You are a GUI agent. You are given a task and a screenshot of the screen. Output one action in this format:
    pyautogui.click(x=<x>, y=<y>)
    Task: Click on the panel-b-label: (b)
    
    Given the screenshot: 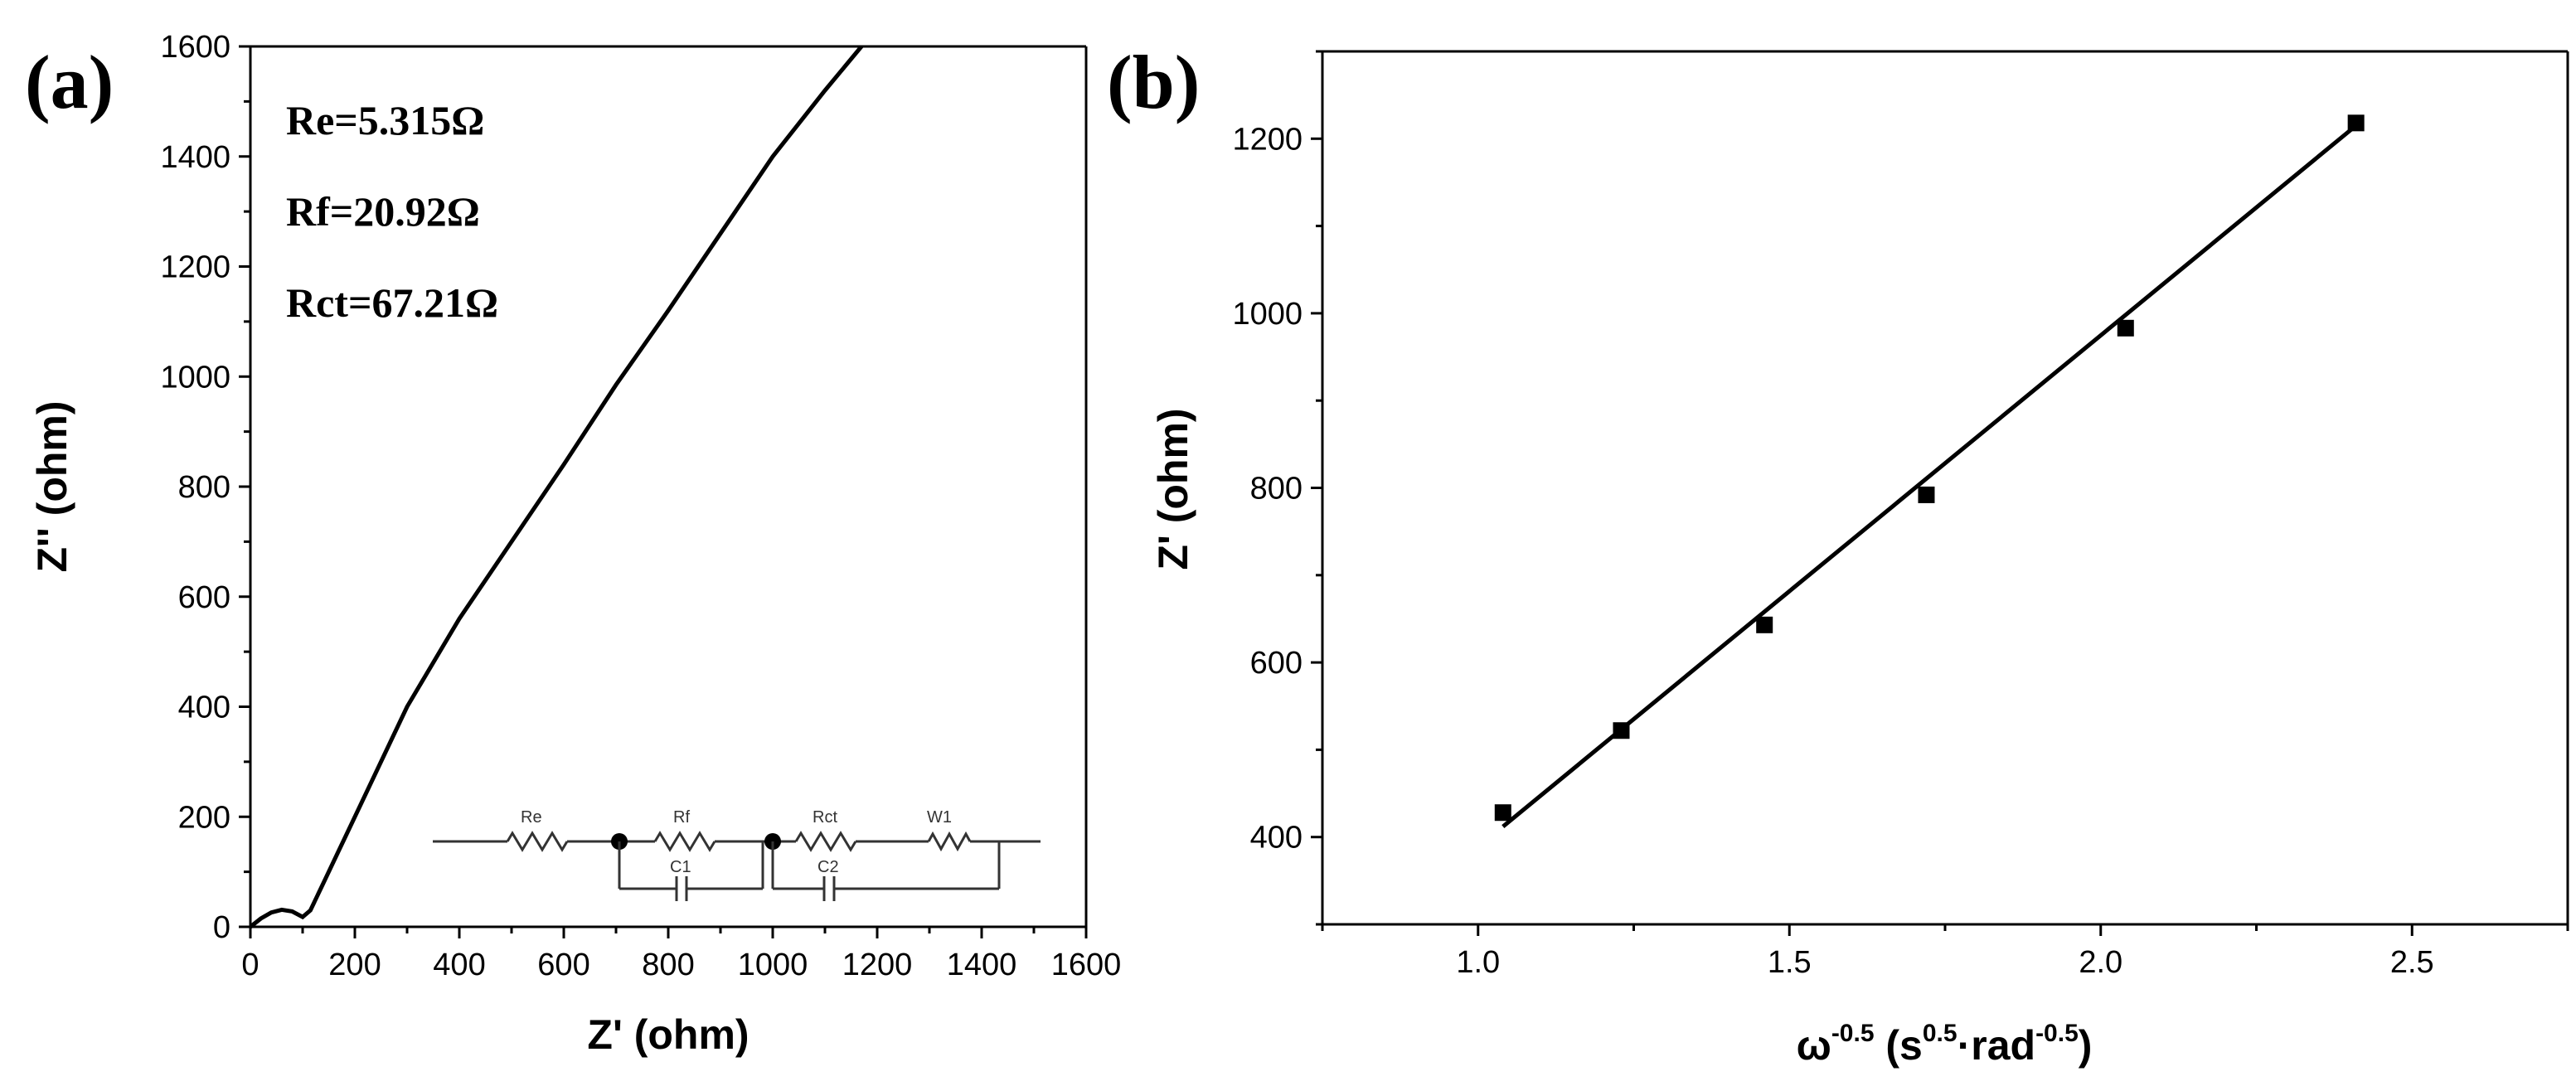 What is the action you would take?
    pyautogui.click(x=1153, y=82)
    